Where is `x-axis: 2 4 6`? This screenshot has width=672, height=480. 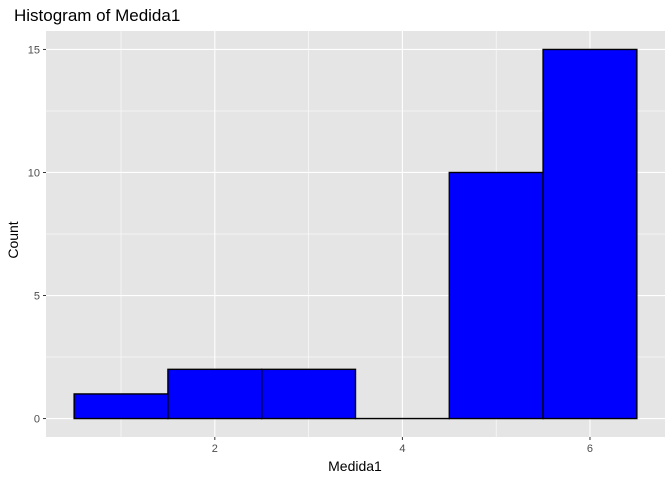
x-axis: 2 4 6 is located at coordinates (402, 446).